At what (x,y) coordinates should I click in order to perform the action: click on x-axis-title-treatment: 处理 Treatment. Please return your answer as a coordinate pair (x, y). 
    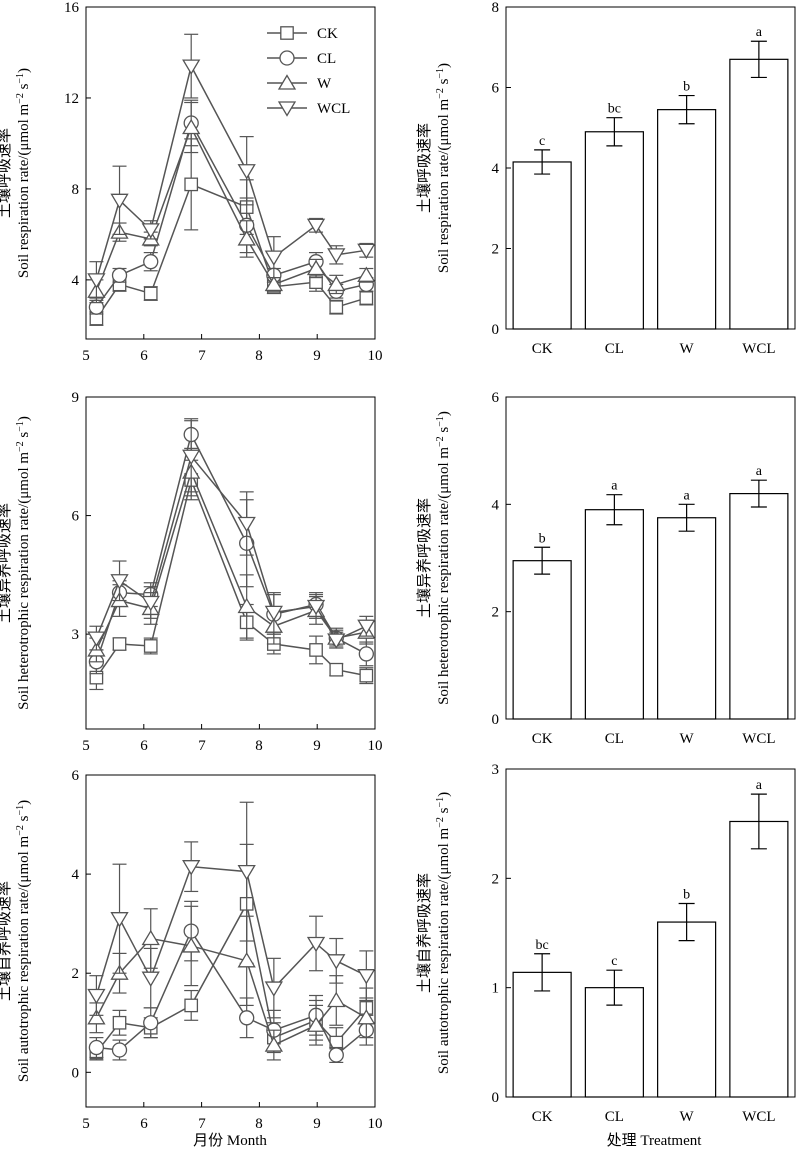
    Looking at the image, I should click on (655, 1140).